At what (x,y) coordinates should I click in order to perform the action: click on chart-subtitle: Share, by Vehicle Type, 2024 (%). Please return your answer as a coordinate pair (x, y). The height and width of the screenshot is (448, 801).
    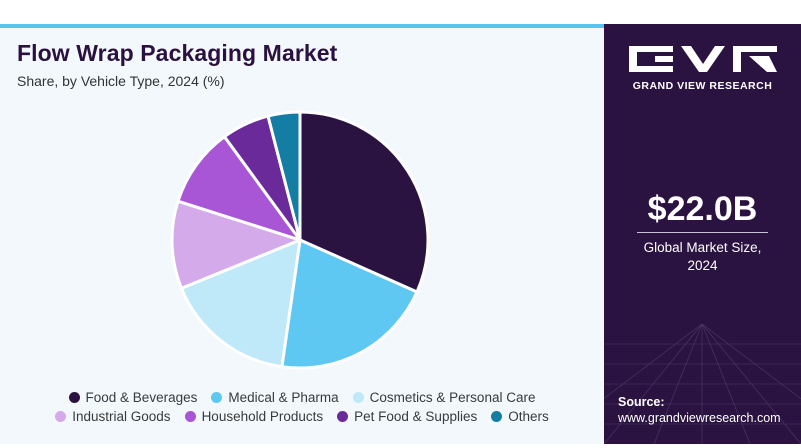
    Looking at the image, I should click on (121, 81).